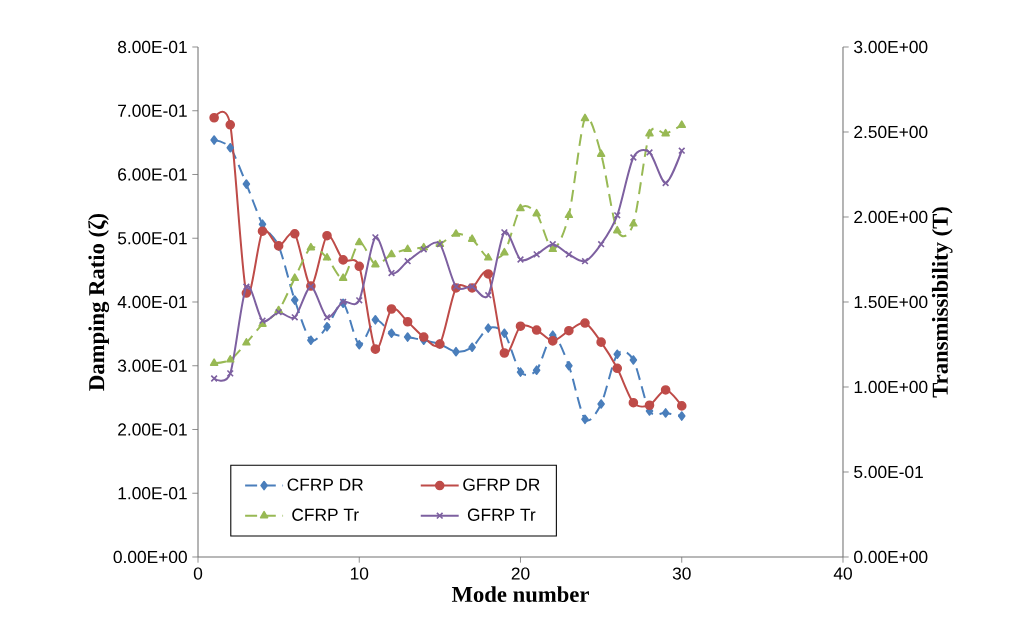 Image resolution: width=1015 pixels, height=635 pixels. Describe the element at coordinates (520, 573) in the screenshot. I see `x-tick-label: 20` at that location.